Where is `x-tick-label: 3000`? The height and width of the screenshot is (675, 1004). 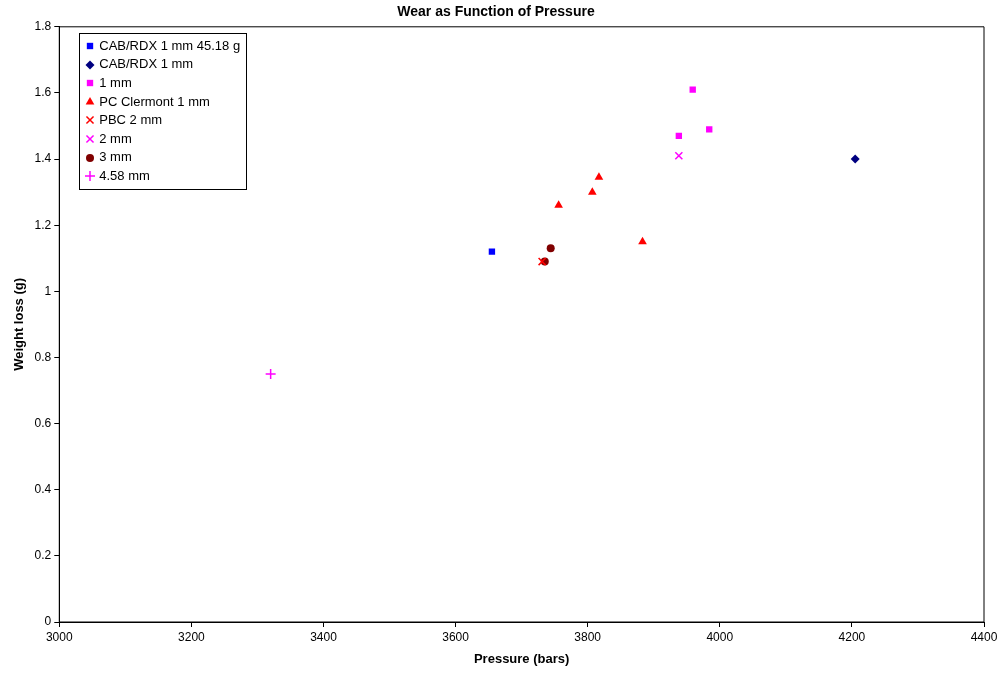 x-tick-label: 3000 is located at coordinates (59, 636).